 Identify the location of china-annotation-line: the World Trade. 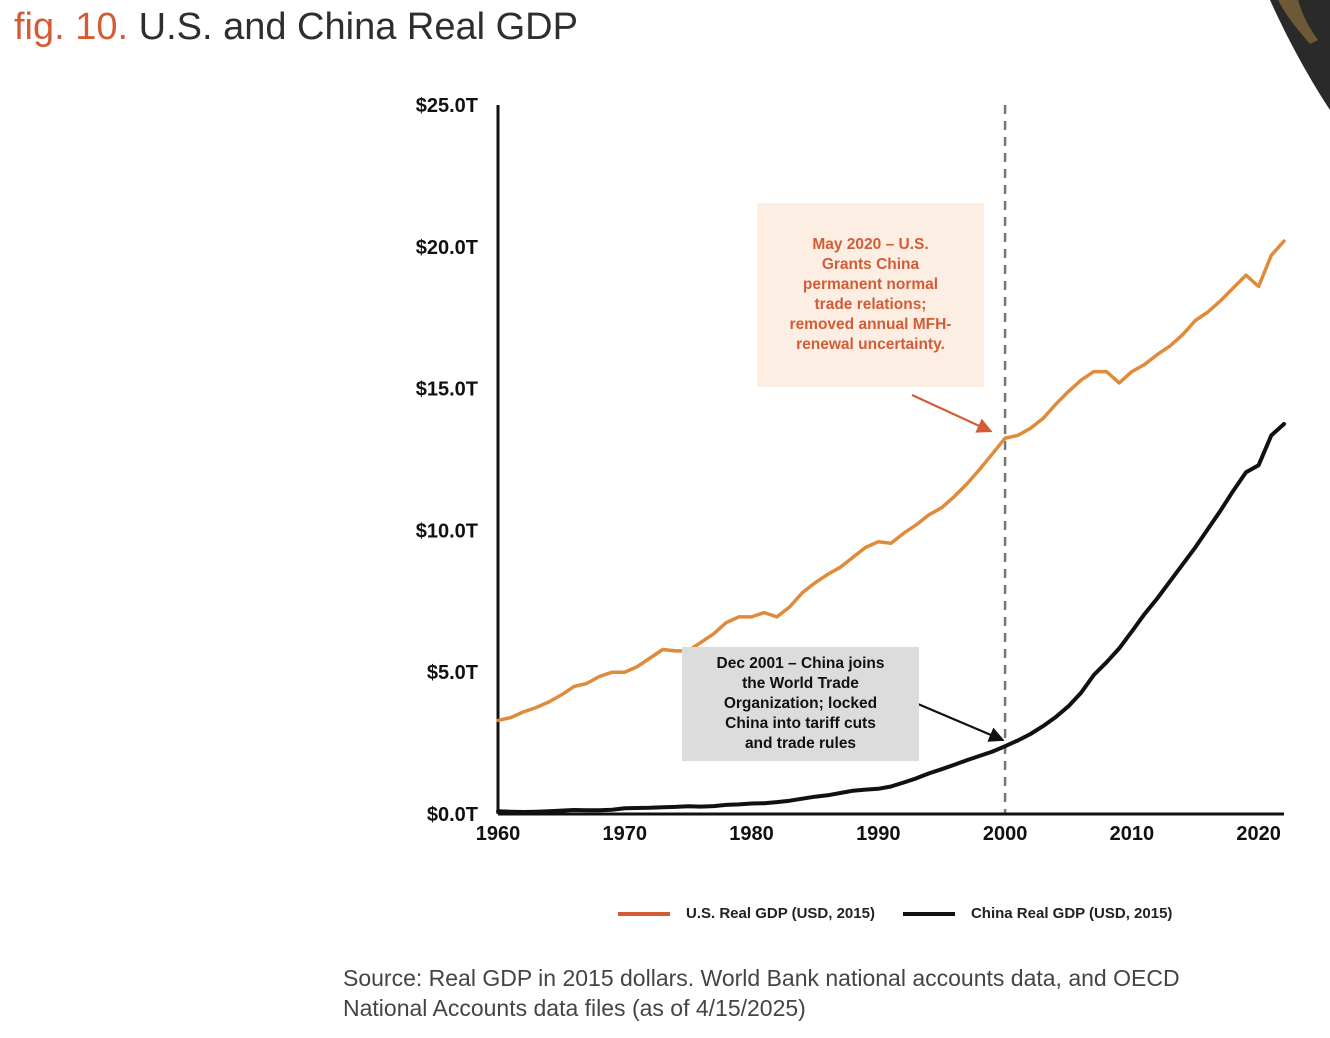
(800, 683).